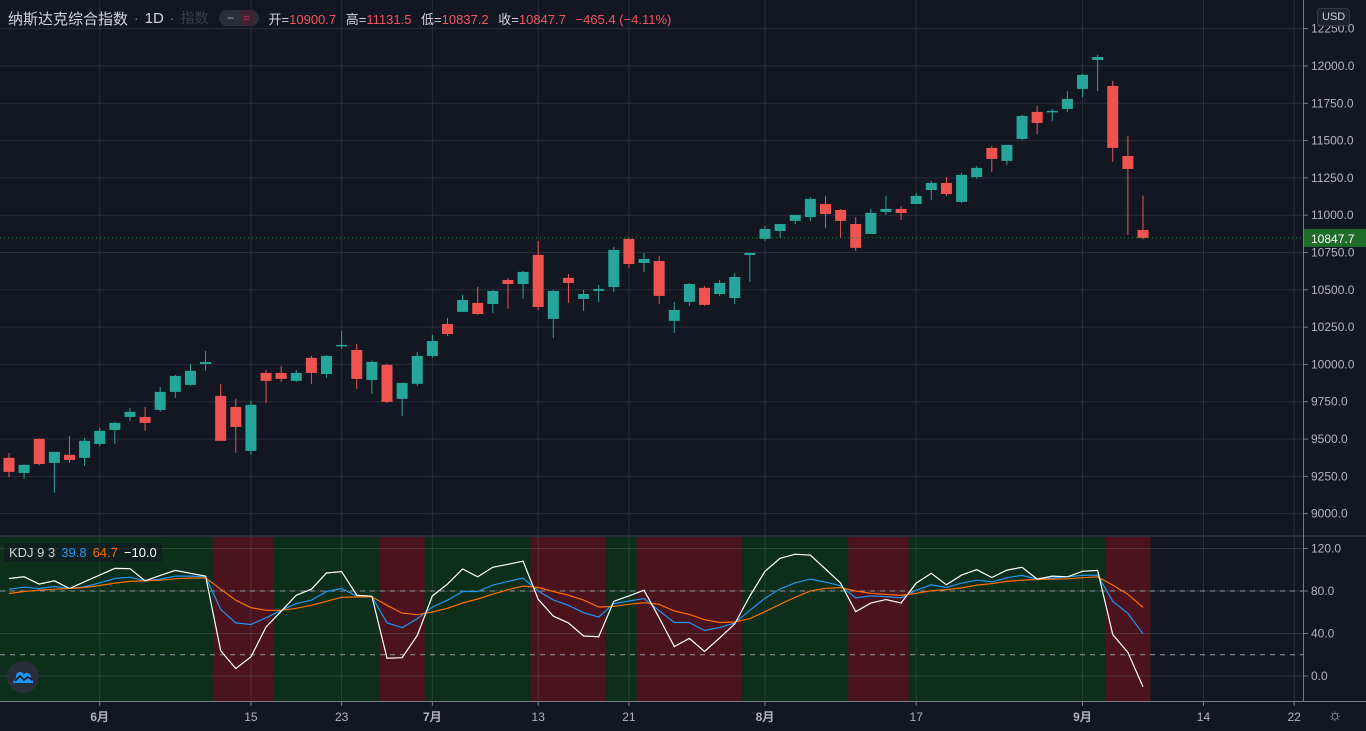 The height and width of the screenshot is (731, 1366). I want to click on high-label: 高=, so click(356, 19).